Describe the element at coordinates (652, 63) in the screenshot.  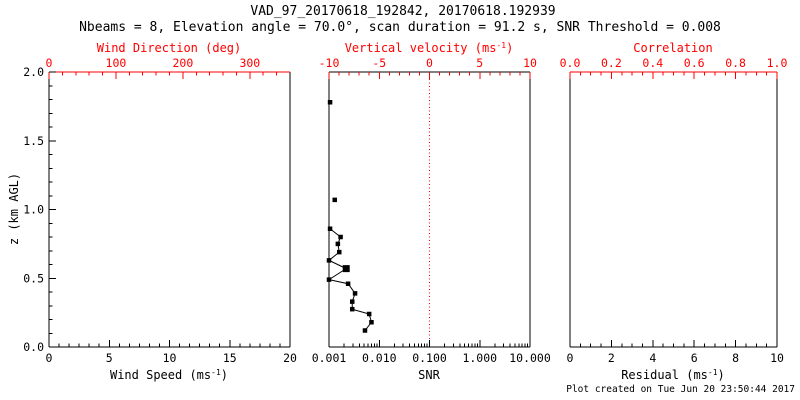
I see `svg-text: 0.4` at that location.